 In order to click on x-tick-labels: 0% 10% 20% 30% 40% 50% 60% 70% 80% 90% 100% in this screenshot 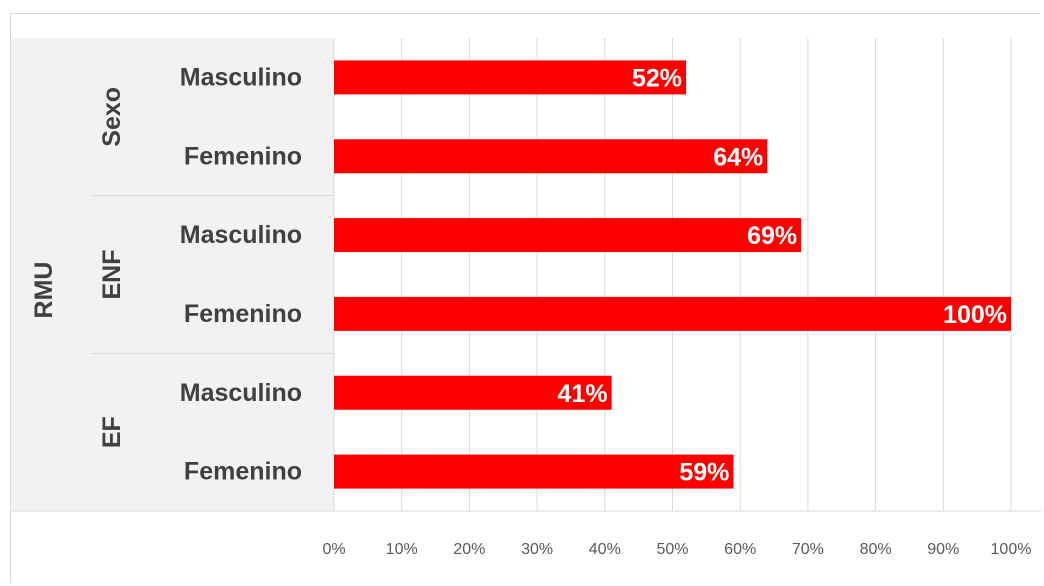, I will do `click(676, 549)`.